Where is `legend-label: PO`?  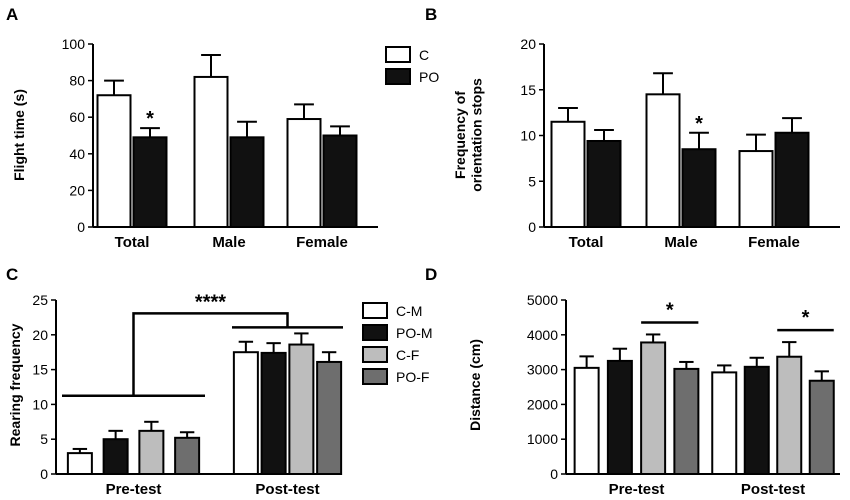 legend-label: PO is located at coordinates (429, 77).